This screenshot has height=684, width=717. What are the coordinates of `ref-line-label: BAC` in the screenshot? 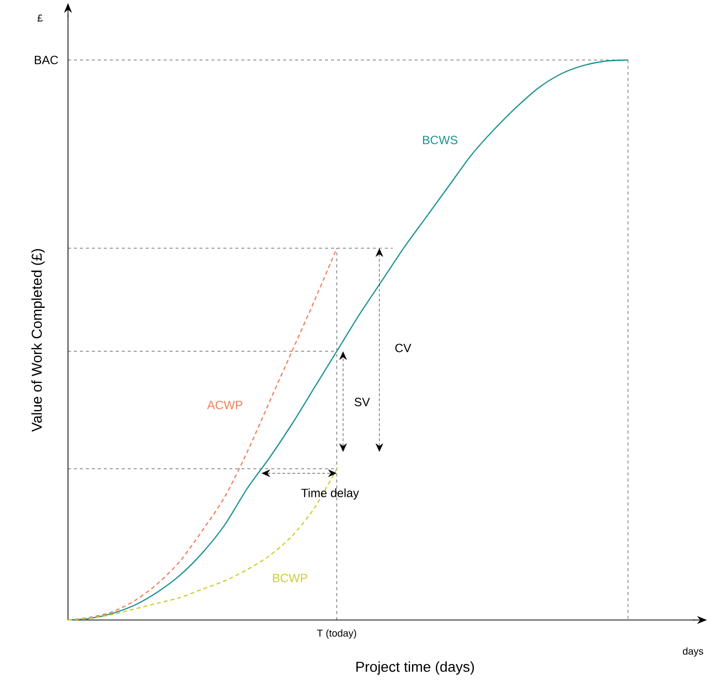 It's located at (46, 60).